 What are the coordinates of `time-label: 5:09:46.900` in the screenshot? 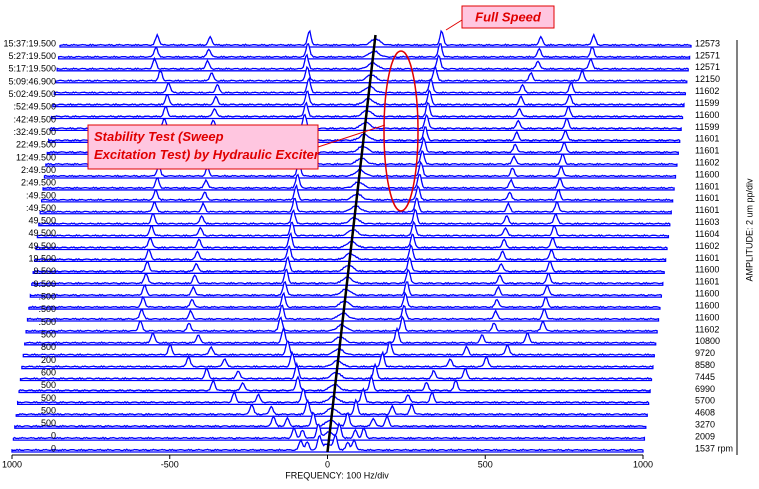 It's located at (32, 81).